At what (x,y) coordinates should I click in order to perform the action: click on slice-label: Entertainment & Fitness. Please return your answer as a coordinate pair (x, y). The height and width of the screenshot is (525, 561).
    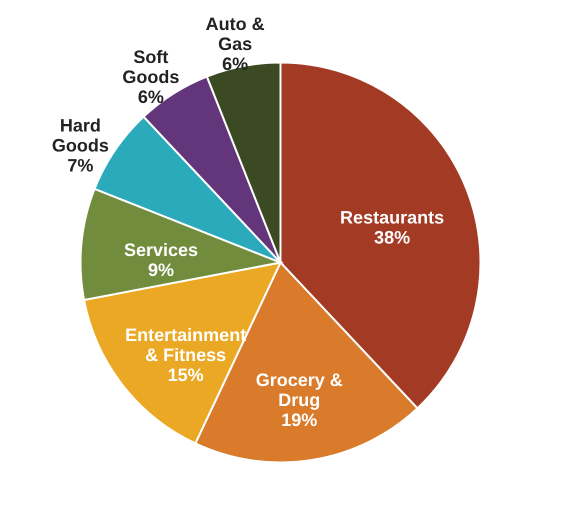
    Looking at the image, I should click on (185, 345).